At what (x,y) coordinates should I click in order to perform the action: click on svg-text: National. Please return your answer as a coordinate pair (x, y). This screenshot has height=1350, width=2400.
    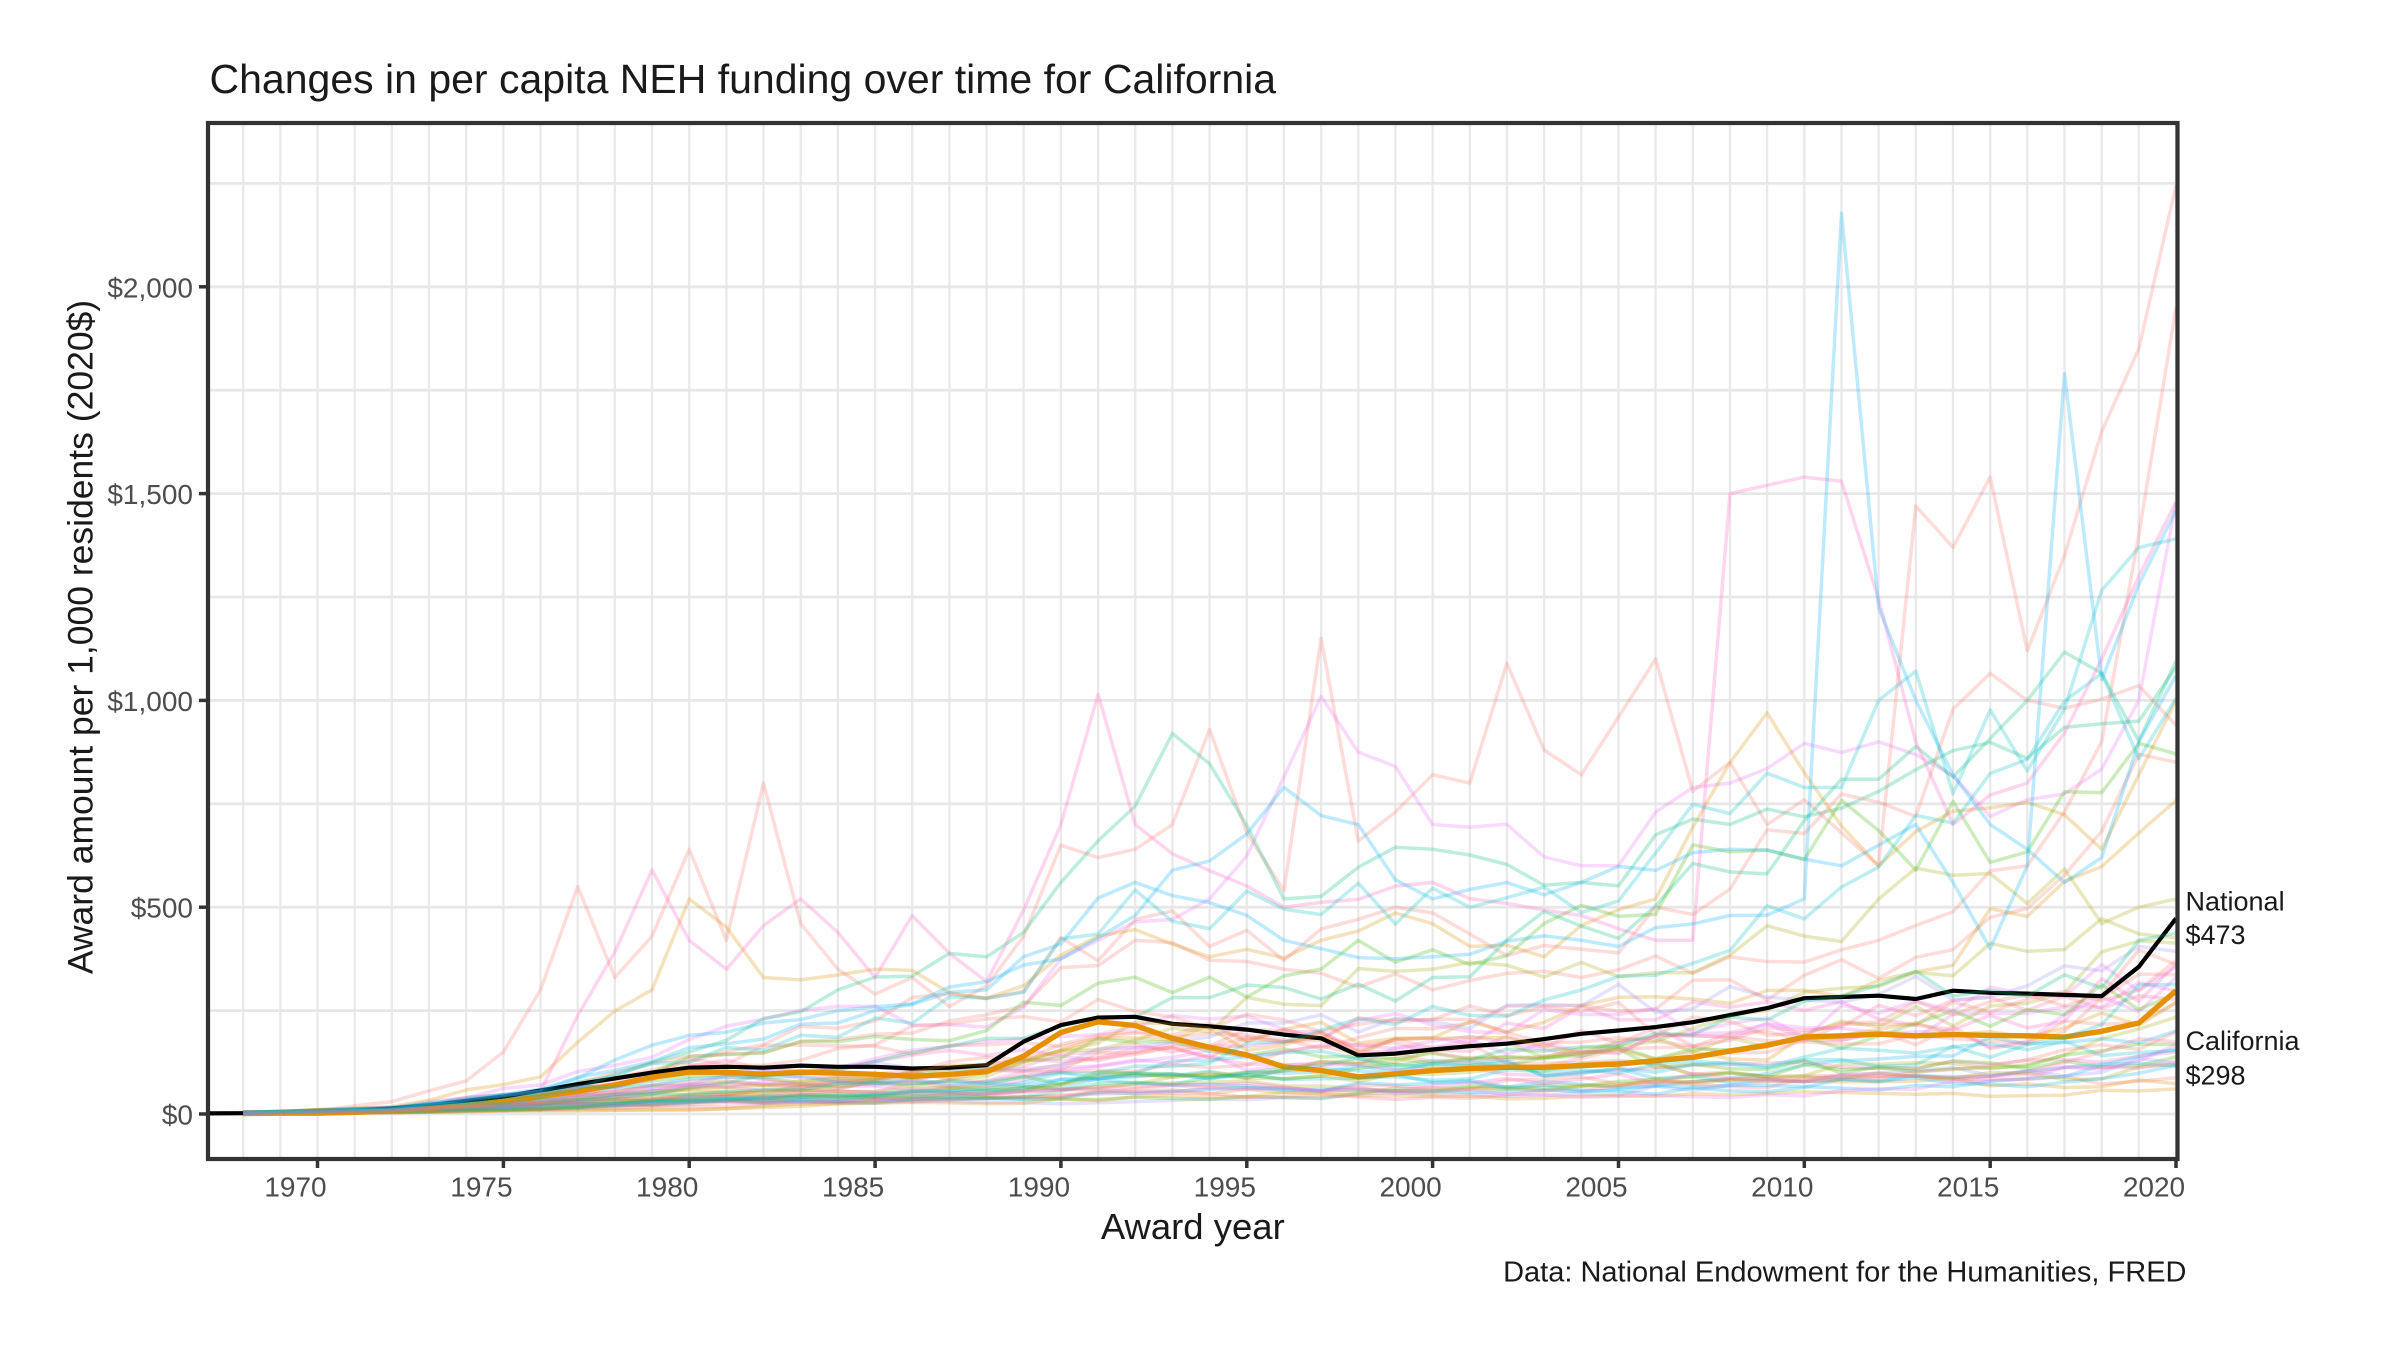
    Looking at the image, I should click on (2235, 902).